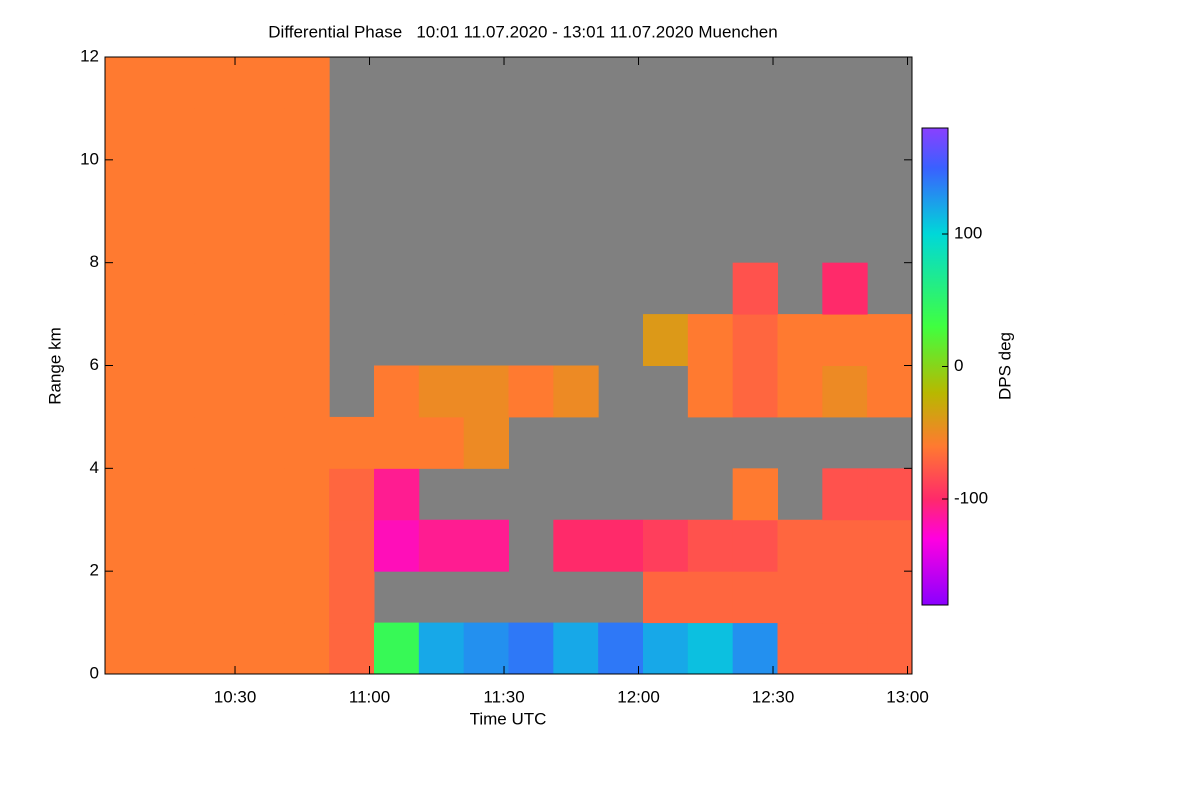 The image size is (1200, 800). What do you see at coordinates (369, 696) in the screenshot?
I see `x-tick-label: 11:00` at bounding box center [369, 696].